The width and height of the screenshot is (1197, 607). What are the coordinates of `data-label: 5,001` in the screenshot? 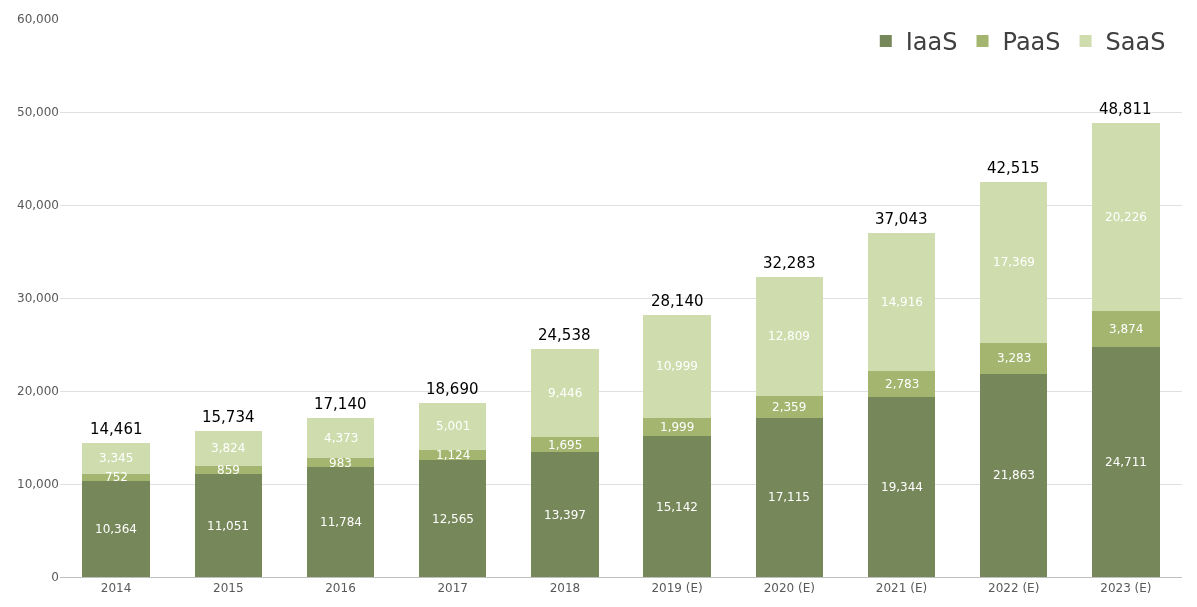 It's located at (453, 426).